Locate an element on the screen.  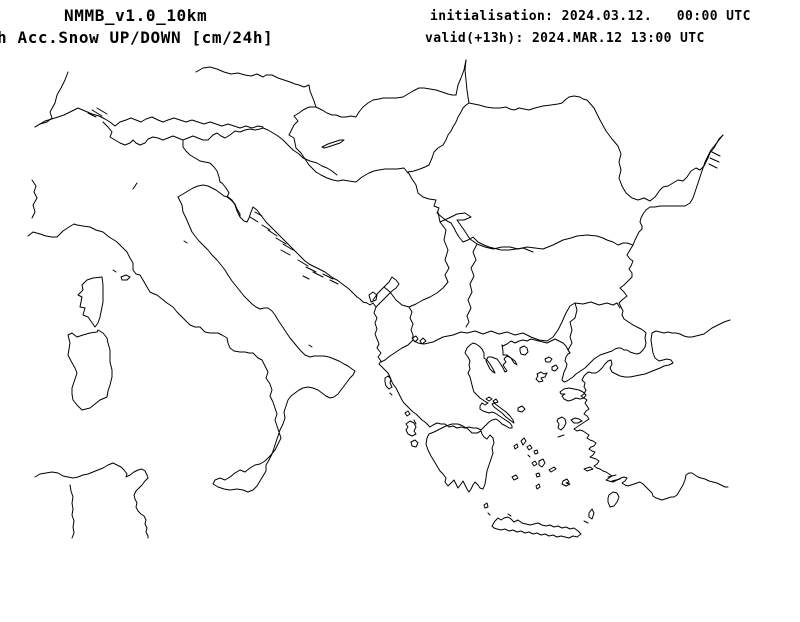
map-feature-island-evia is located at coordinates (503, 413).